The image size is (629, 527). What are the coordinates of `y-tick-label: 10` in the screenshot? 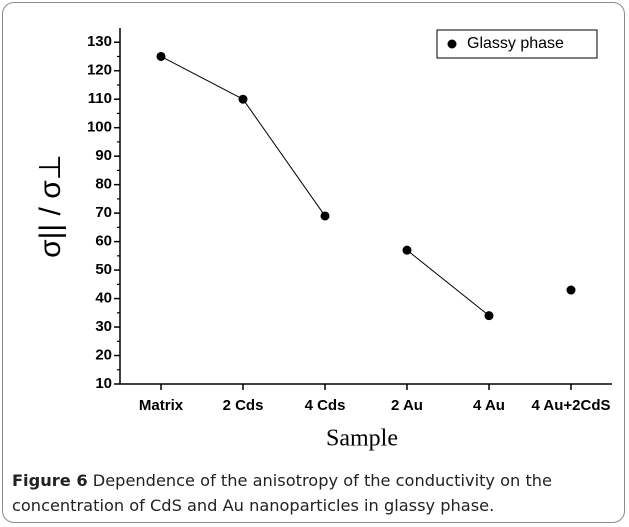 It's located at (103, 383).